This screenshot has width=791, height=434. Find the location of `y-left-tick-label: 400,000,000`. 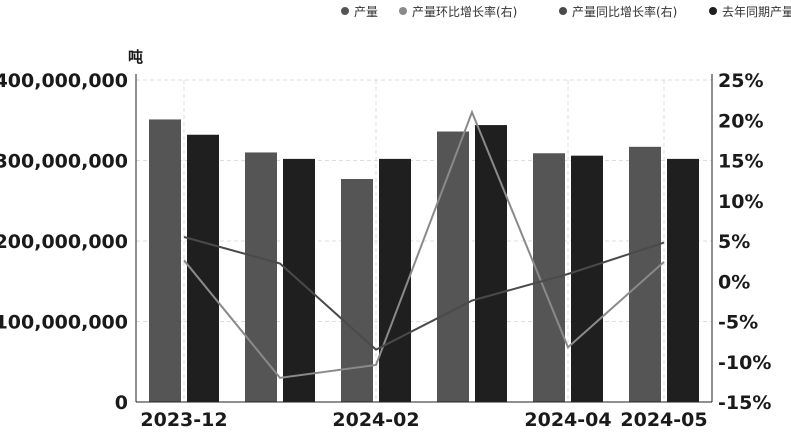

y-left-tick-label: 400,000,000 is located at coordinates (64, 81).